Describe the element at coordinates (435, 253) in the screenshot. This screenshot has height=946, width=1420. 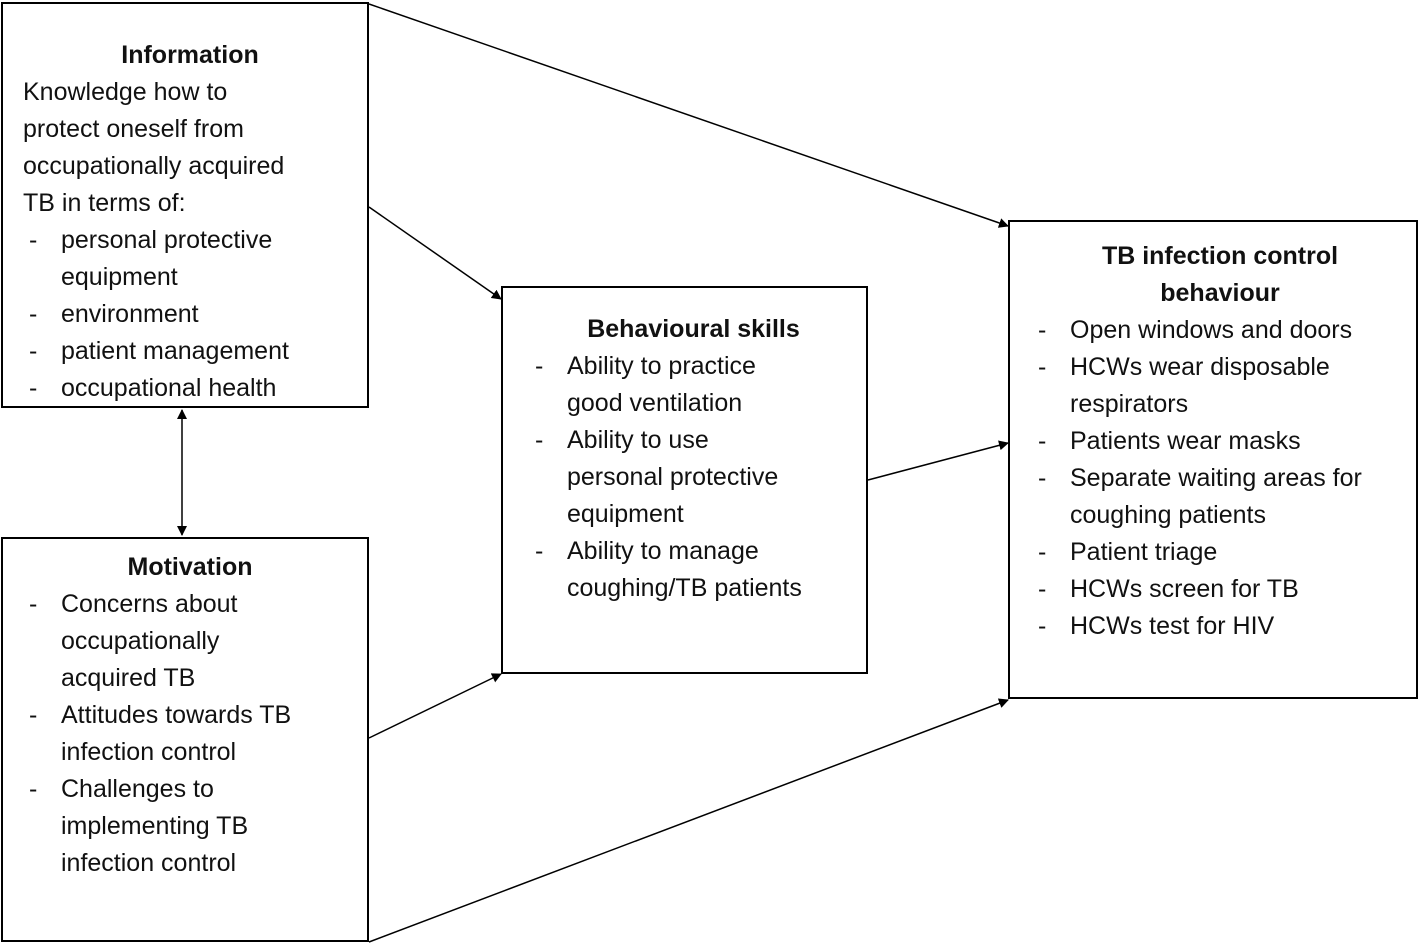
I see `arrow-information-to-behavioural-skills` at that location.